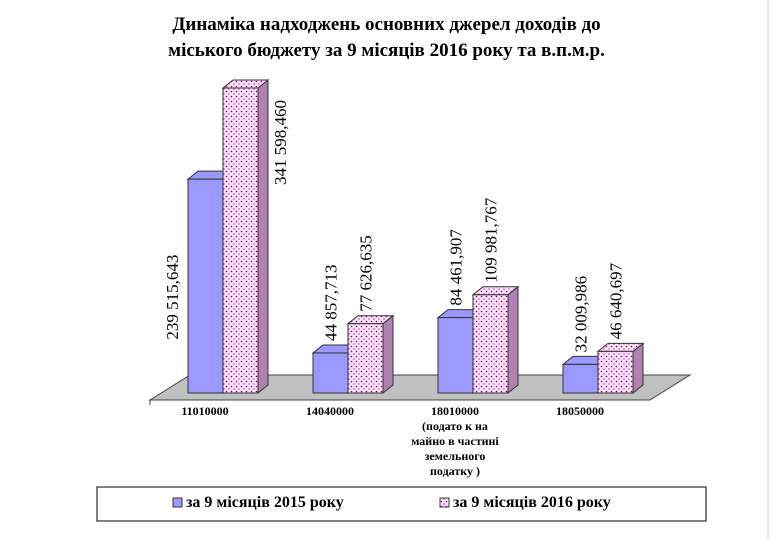  I want to click on value-label: 84 461,907, so click(455, 267).